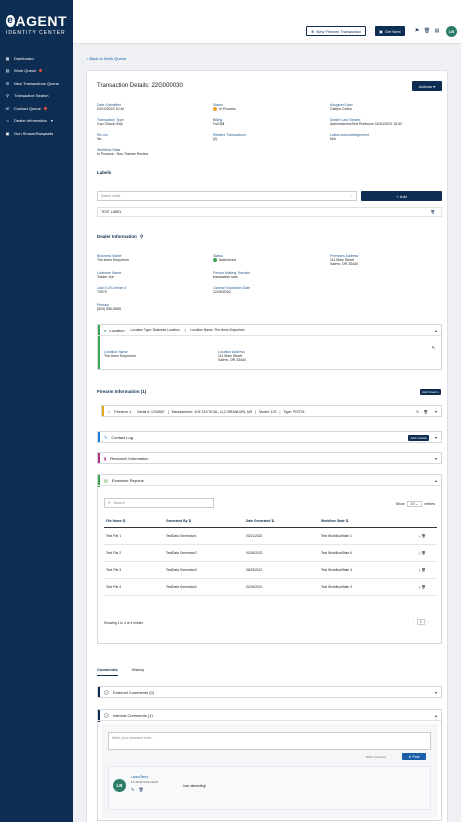 The height and width of the screenshot is (822, 461). I want to click on field-label: Transaction Type, so click(110, 120).